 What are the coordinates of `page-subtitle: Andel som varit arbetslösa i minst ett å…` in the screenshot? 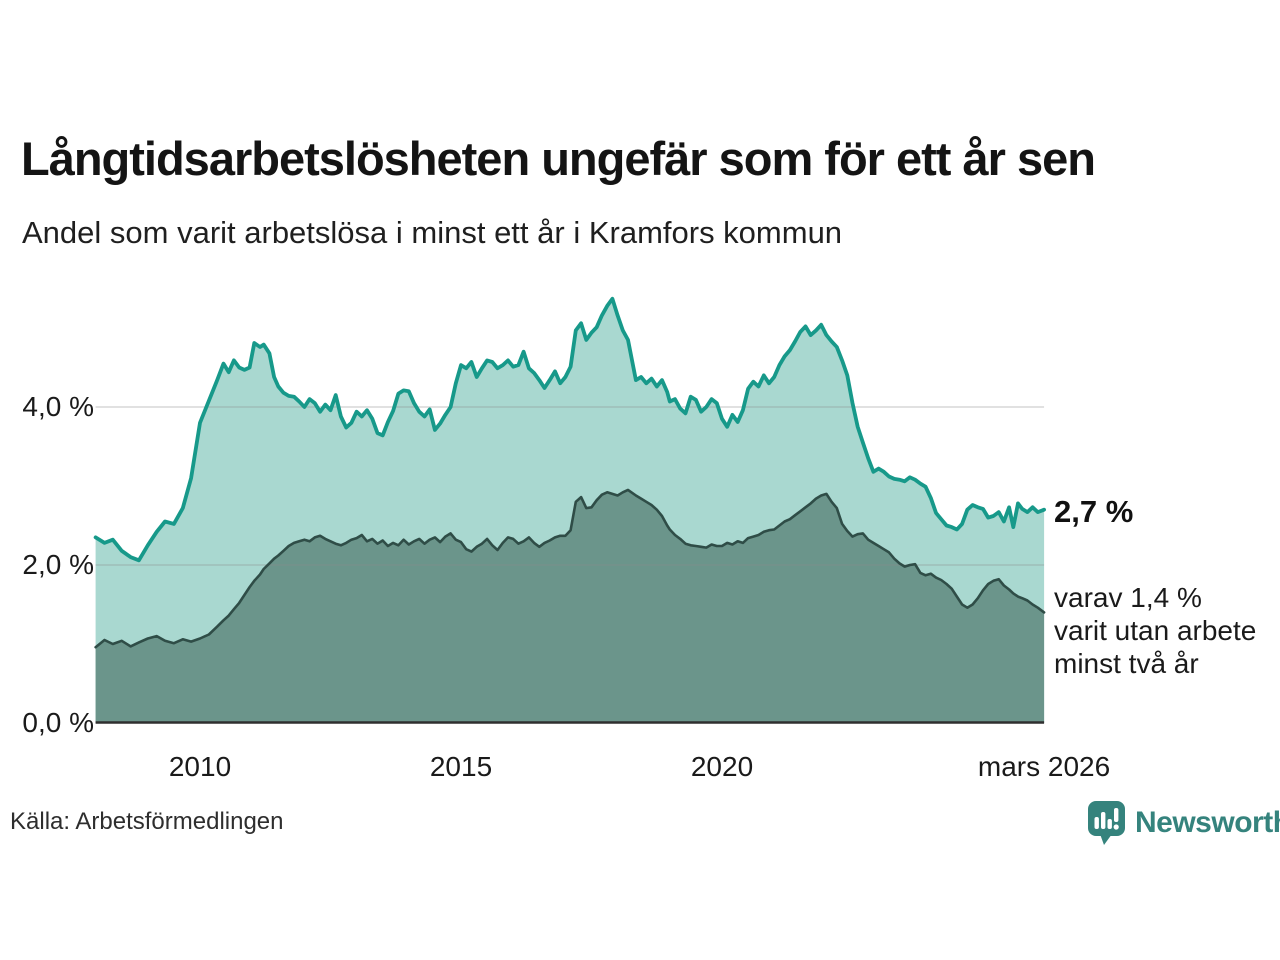 It's located at (432, 232).